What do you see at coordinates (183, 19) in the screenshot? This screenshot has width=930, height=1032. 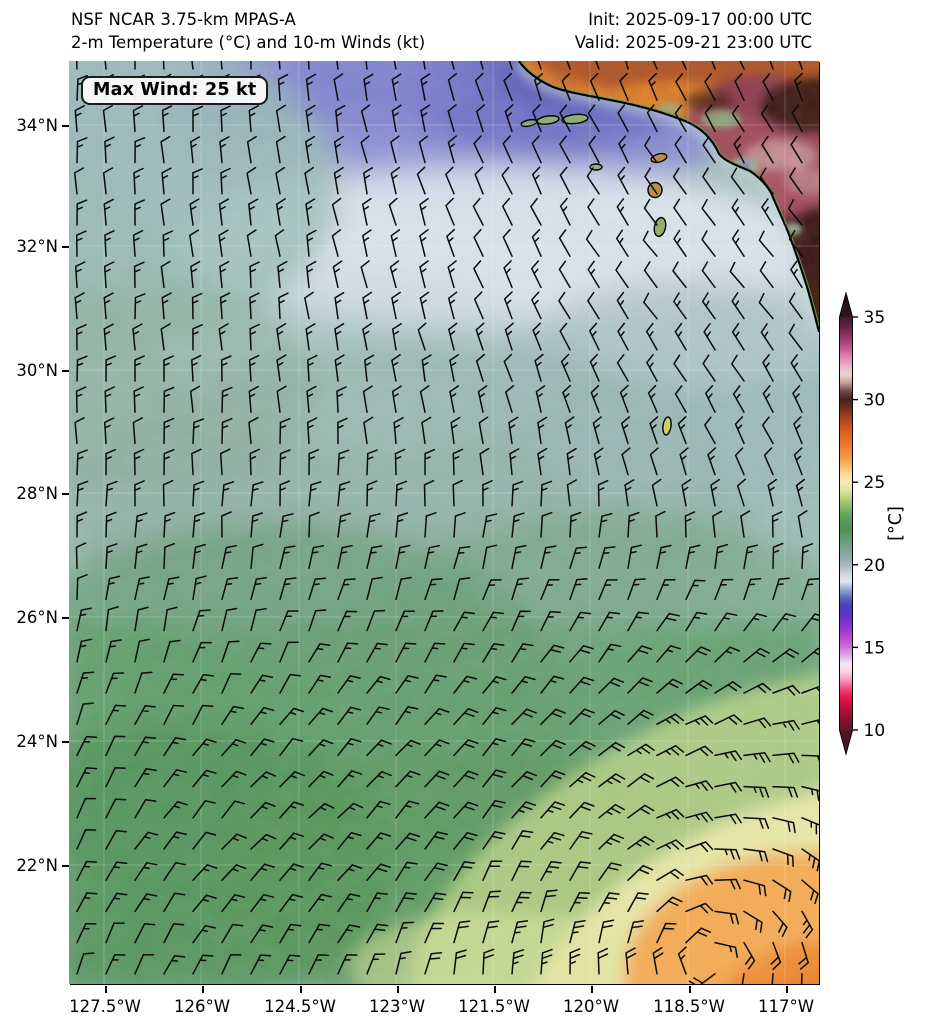 I see `model-title: NSF NCAR 3.75-km MPAS-A` at bounding box center [183, 19].